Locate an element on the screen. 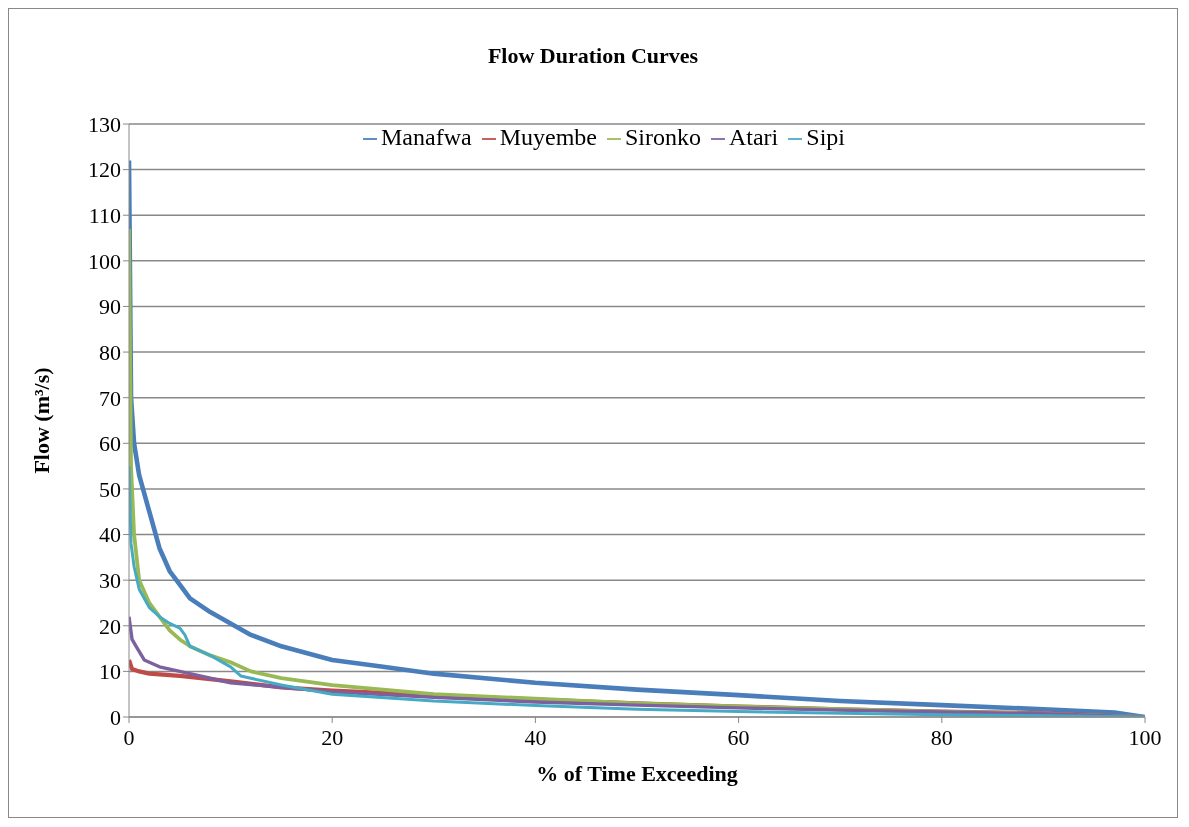  x-tick-label: 20 is located at coordinates (332, 737).